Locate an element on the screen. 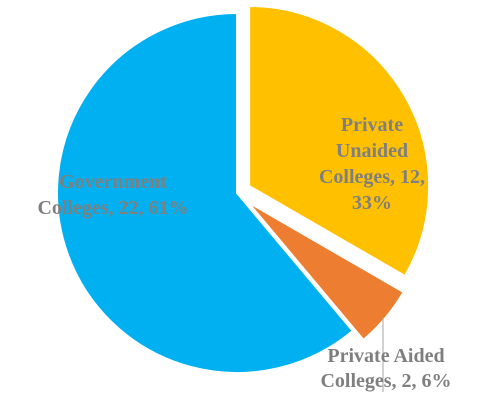  data-label-line: Unaided is located at coordinates (372, 151).